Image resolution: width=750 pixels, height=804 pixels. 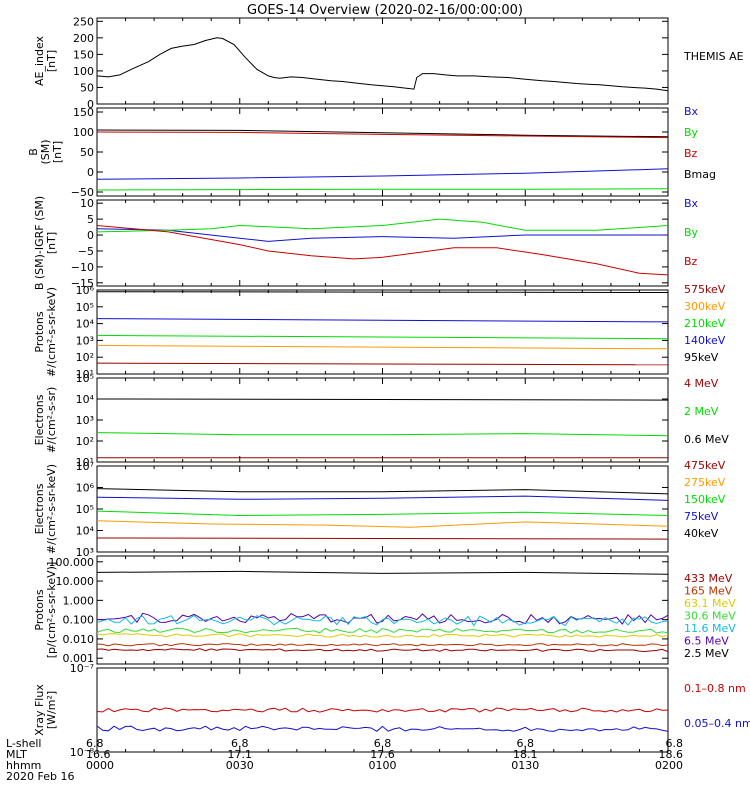 What do you see at coordinates (382, 498) in the screenshot?
I see `series-75keV` at bounding box center [382, 498].